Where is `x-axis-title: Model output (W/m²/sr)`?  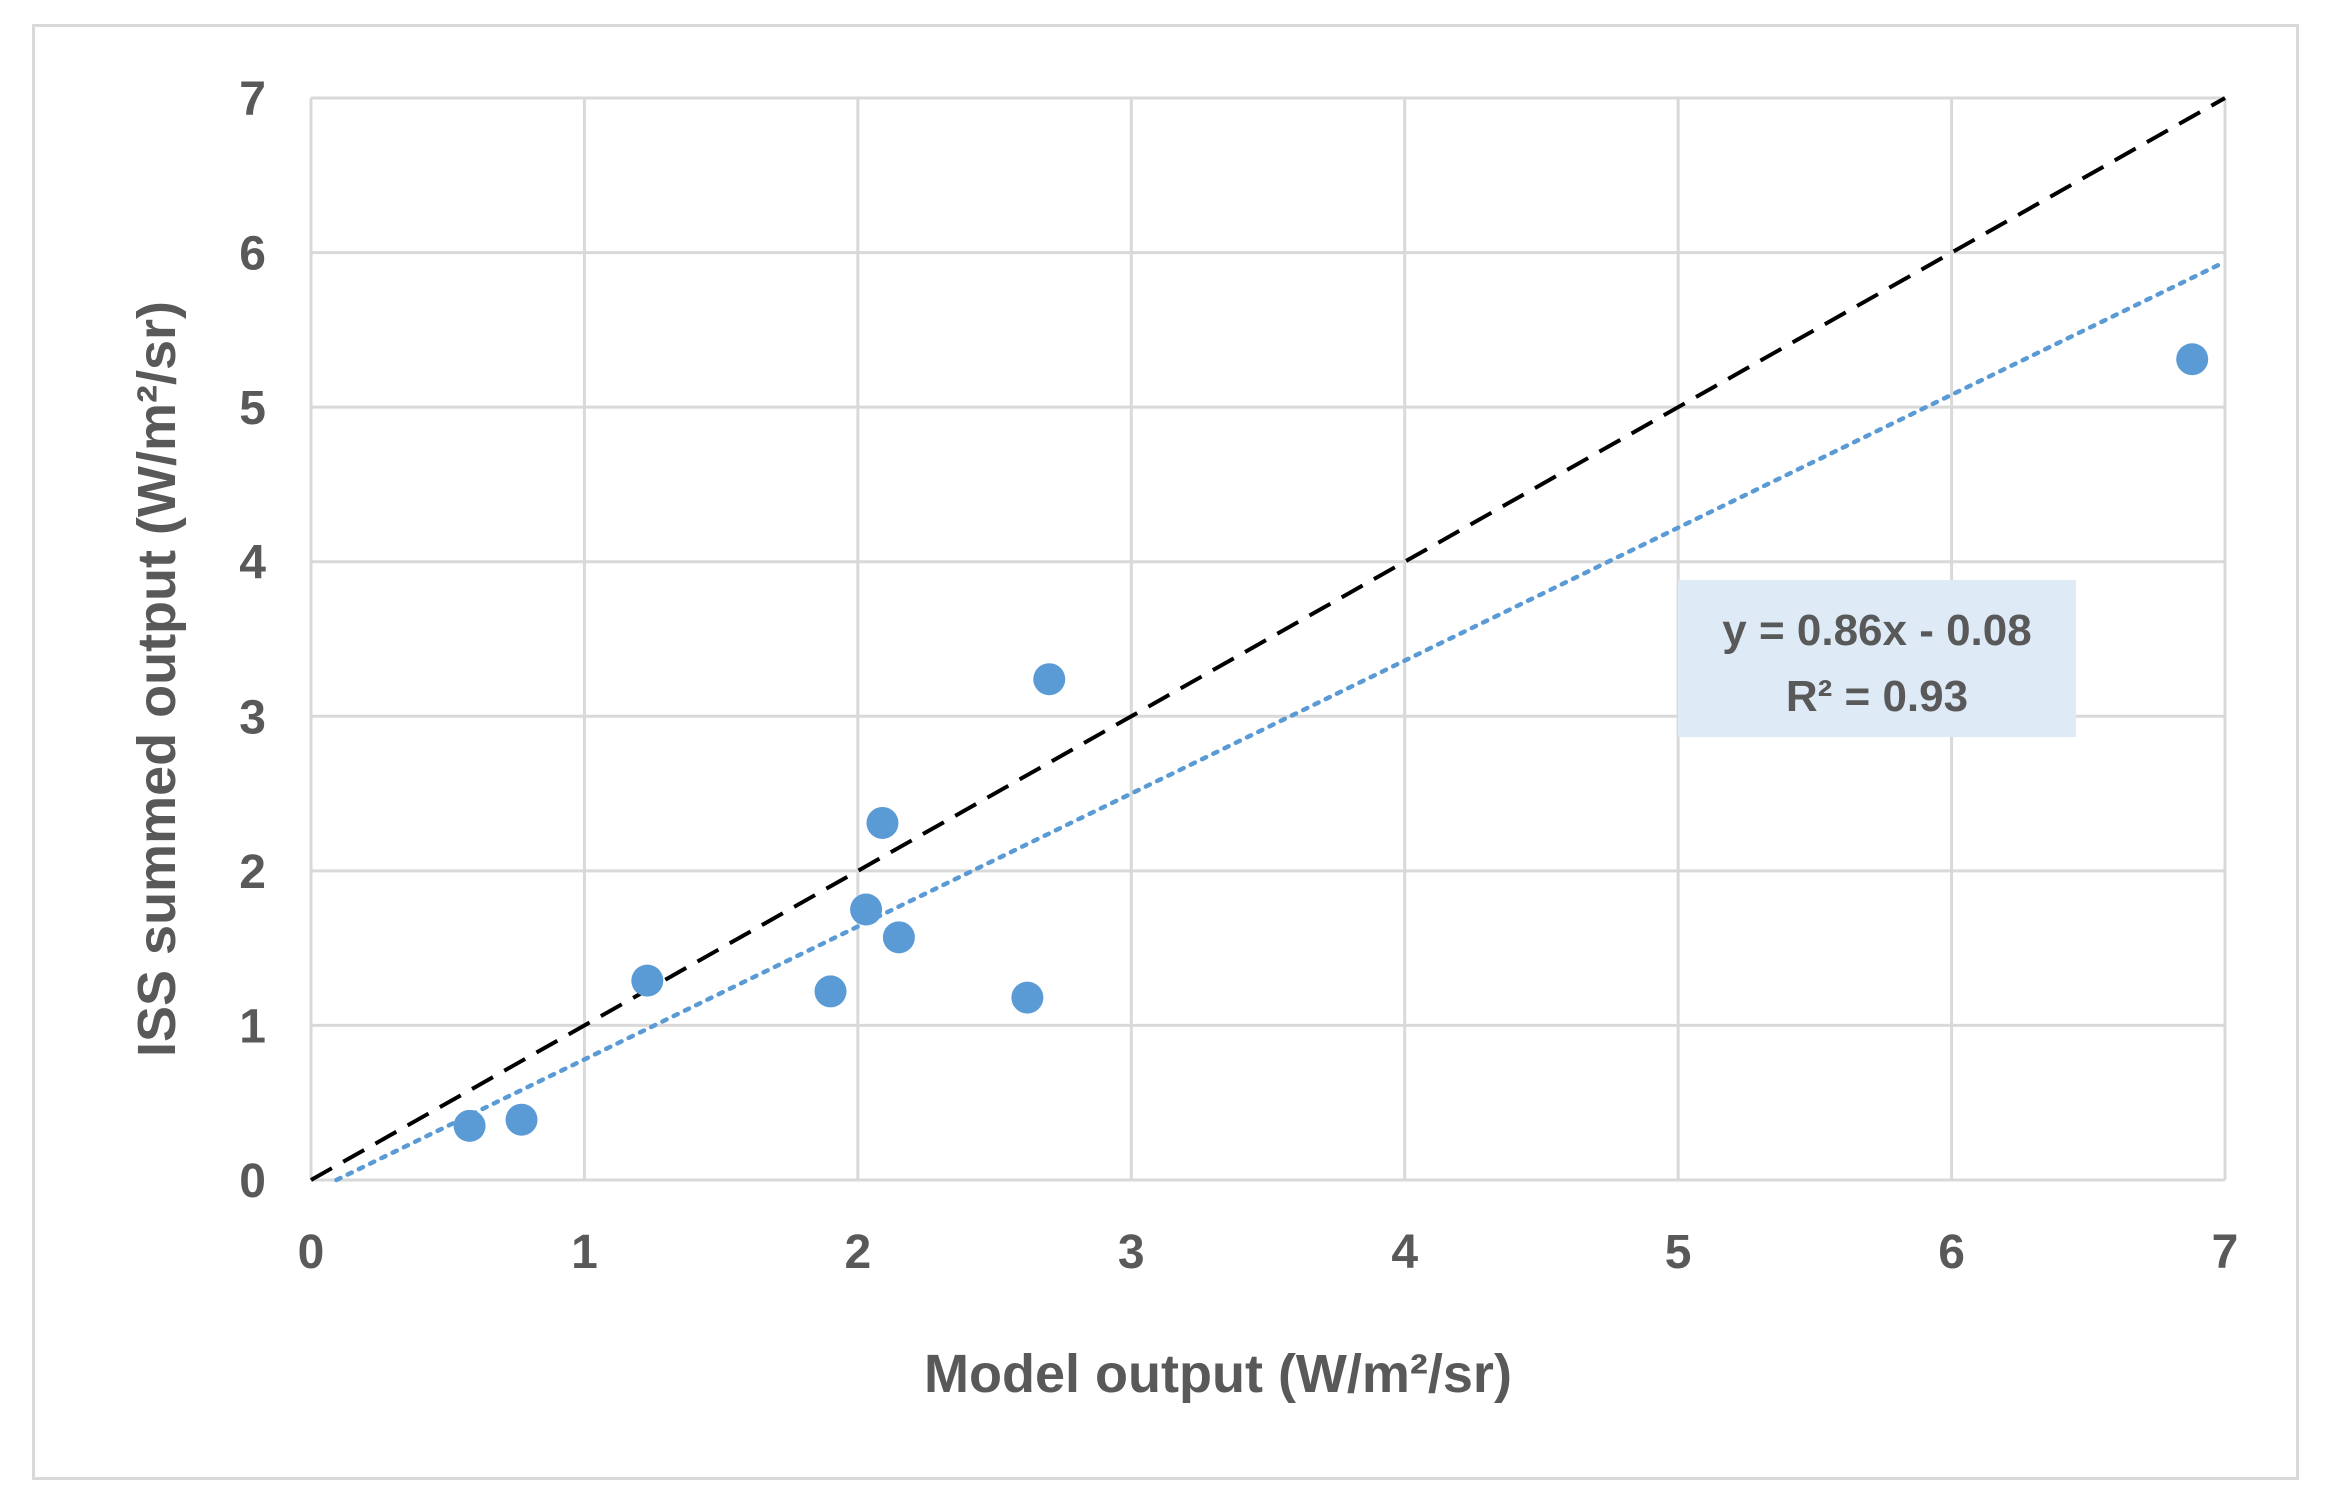 x-axis-title: Model output (W/m²/sr) is located at coordinates (1218, 1374).